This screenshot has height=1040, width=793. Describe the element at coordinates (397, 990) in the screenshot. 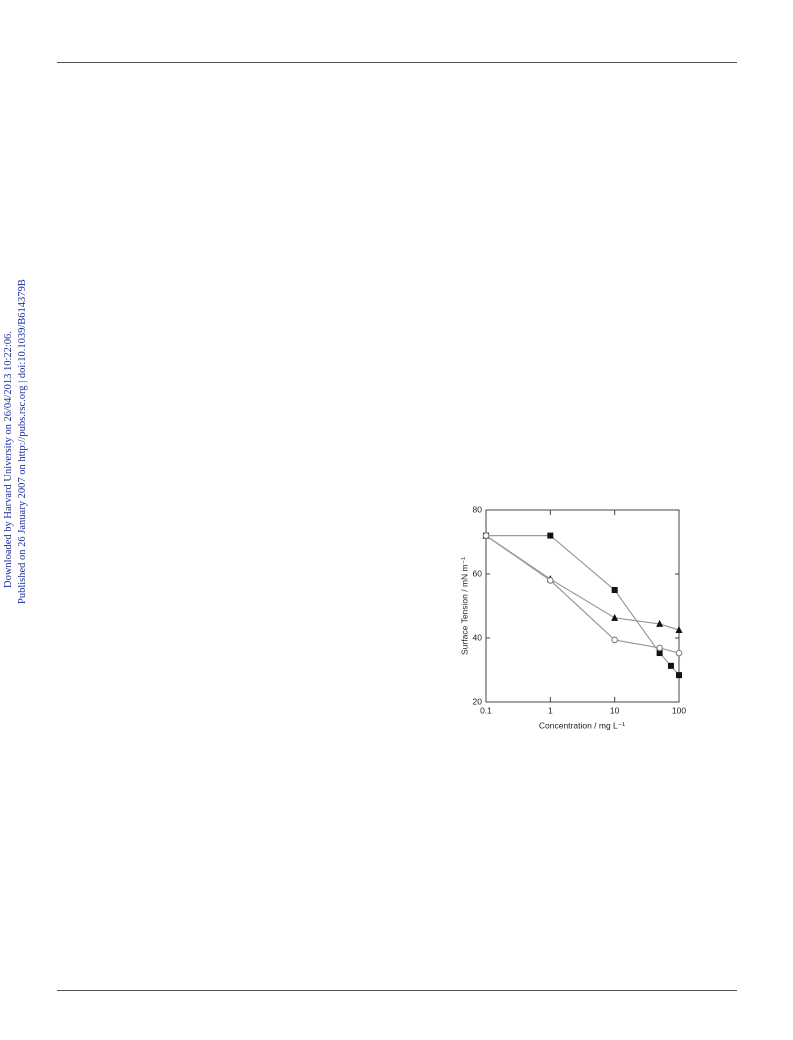

I see `bottom-rule` at that location.